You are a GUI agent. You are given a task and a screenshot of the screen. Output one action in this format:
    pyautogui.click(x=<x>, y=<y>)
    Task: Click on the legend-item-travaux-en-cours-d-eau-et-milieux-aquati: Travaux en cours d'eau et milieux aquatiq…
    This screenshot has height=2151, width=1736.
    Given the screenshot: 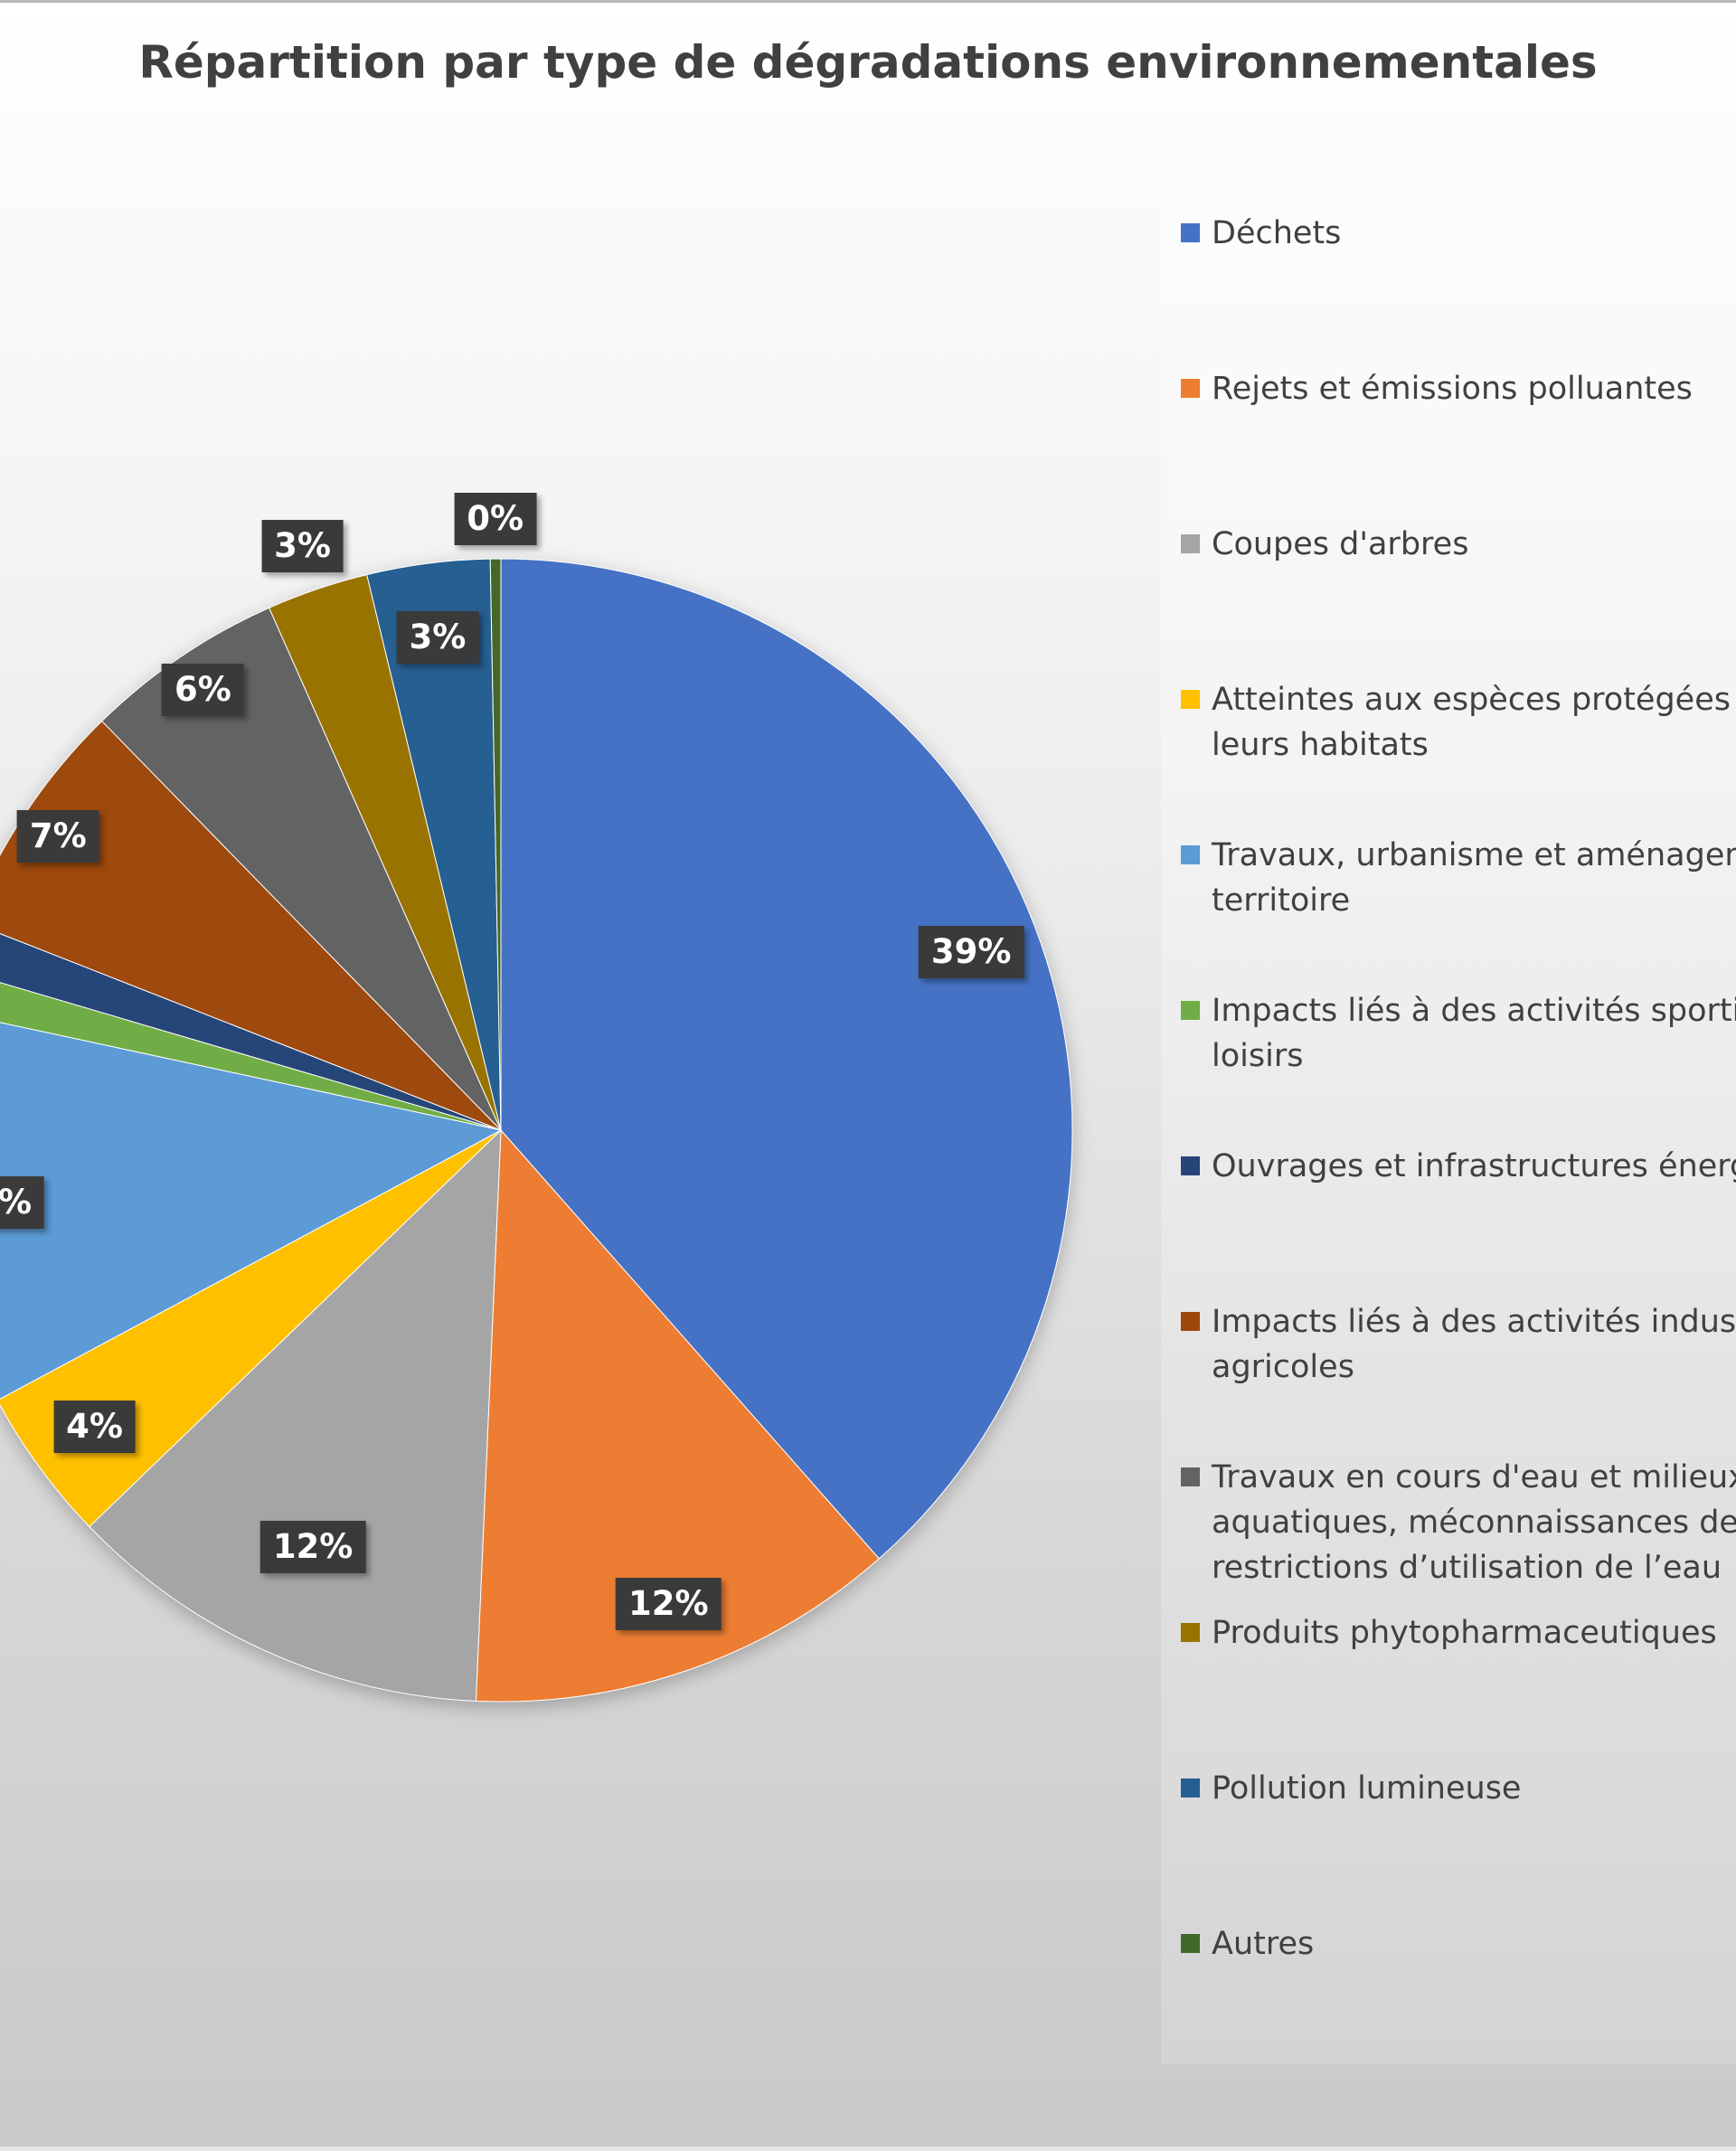 What is the action you would take?
    pyautogui.click(x=1458, y=1522)
    